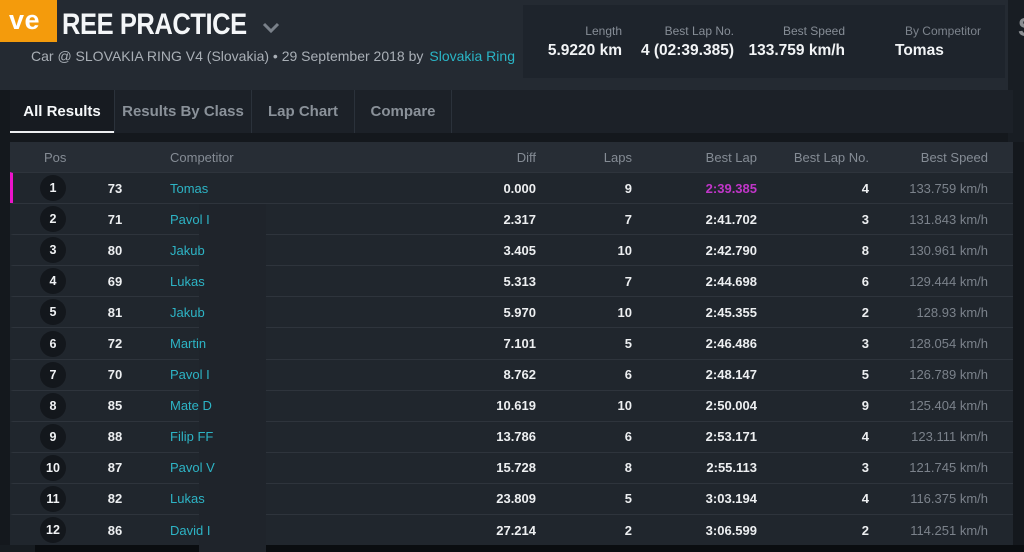 This screenshot has height=552, width=1024. I want to click on position-badge: 12, so click(53, 530).